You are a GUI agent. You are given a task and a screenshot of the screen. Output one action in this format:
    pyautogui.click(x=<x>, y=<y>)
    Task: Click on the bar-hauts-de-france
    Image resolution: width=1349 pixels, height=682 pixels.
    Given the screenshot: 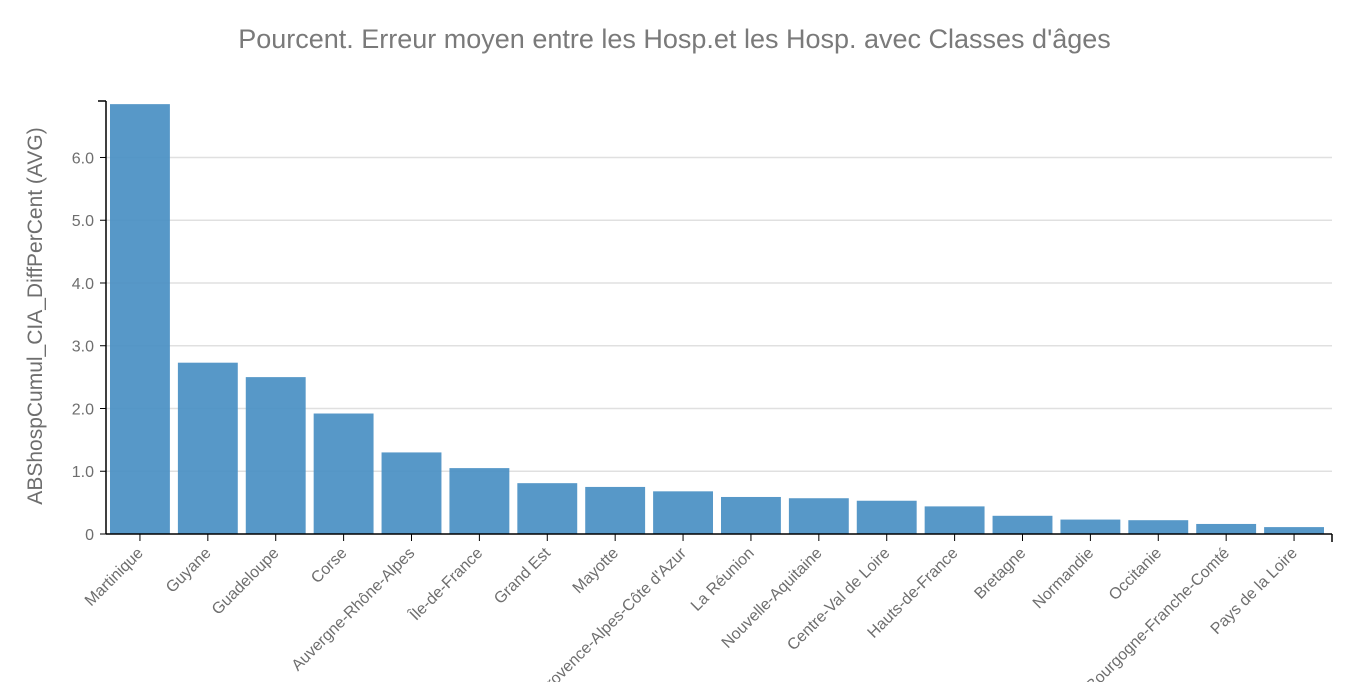 What is the action you would take?
    pyautogui.click(x=954, y=520)
    